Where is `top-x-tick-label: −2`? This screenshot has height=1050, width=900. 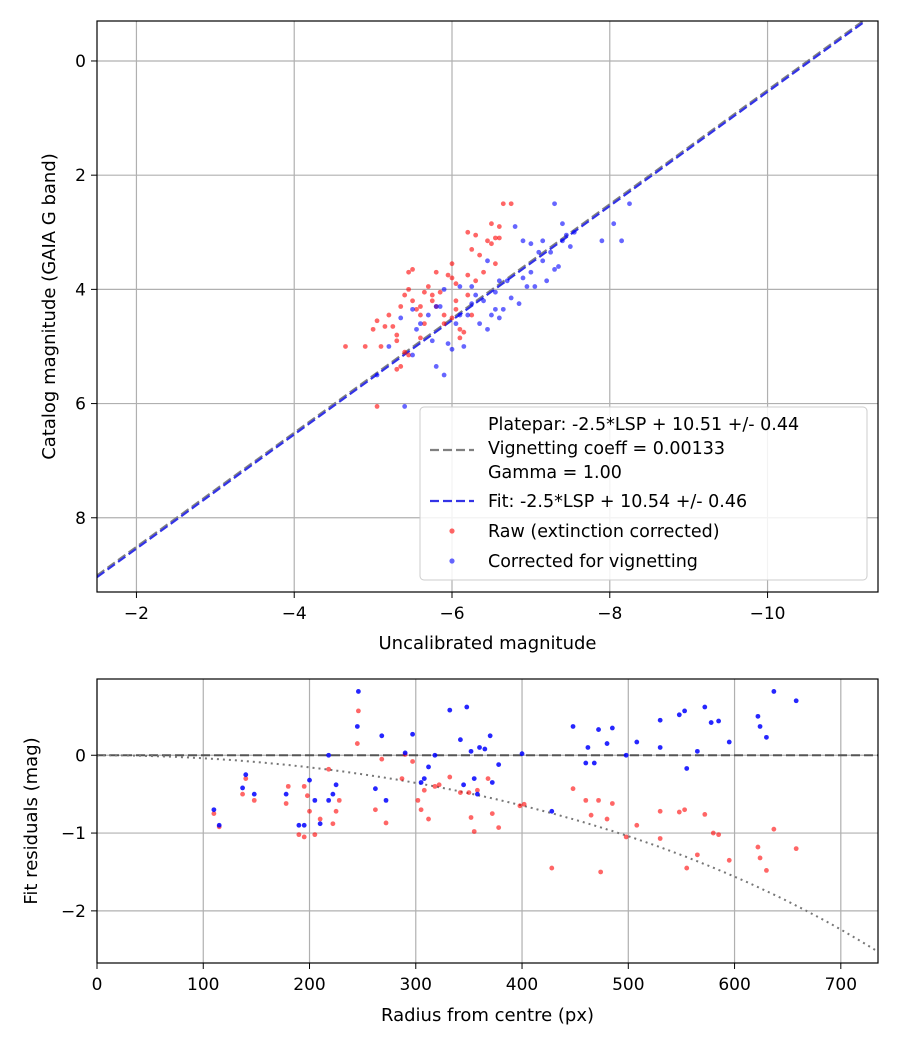 top-x-tick-label: −2 is located at coordinates (136, 614).